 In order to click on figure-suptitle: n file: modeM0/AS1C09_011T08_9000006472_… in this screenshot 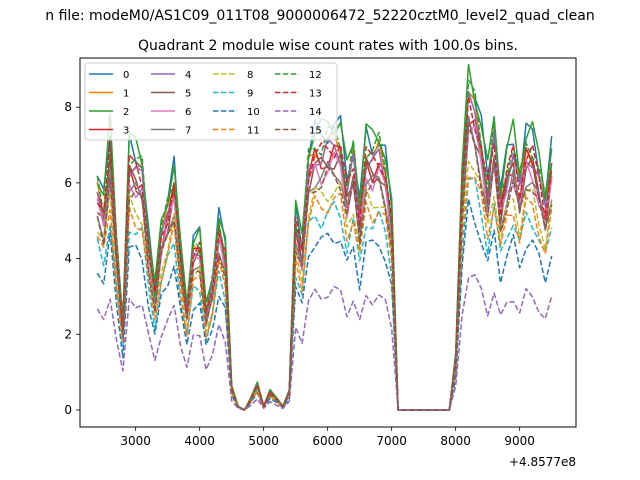, I will do `click(319, 16)`.